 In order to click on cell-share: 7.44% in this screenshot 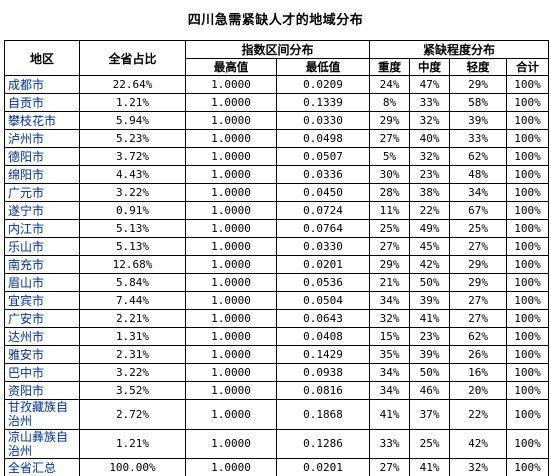, I will do `click(133, 301)`.